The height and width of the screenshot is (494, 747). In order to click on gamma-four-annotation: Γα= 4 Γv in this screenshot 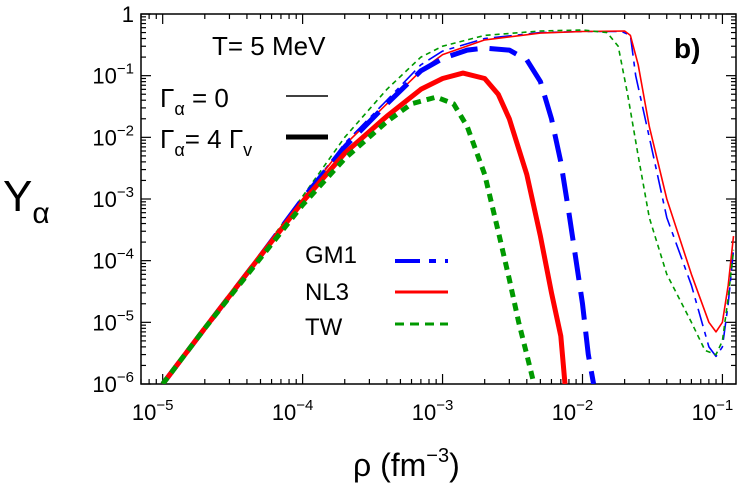, I will do `click(206, 142)`.